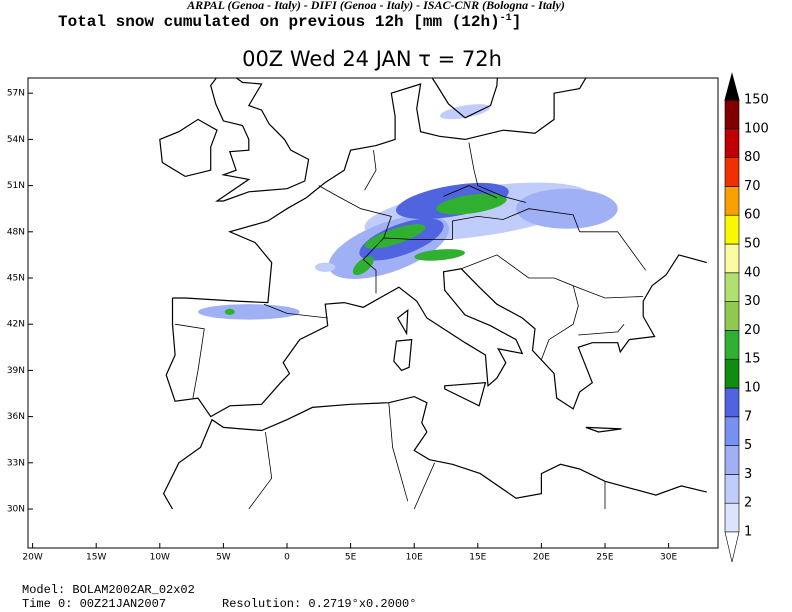 This screenshot has width=792, height=612. I want to click on title-end: ], so click(517, 22).